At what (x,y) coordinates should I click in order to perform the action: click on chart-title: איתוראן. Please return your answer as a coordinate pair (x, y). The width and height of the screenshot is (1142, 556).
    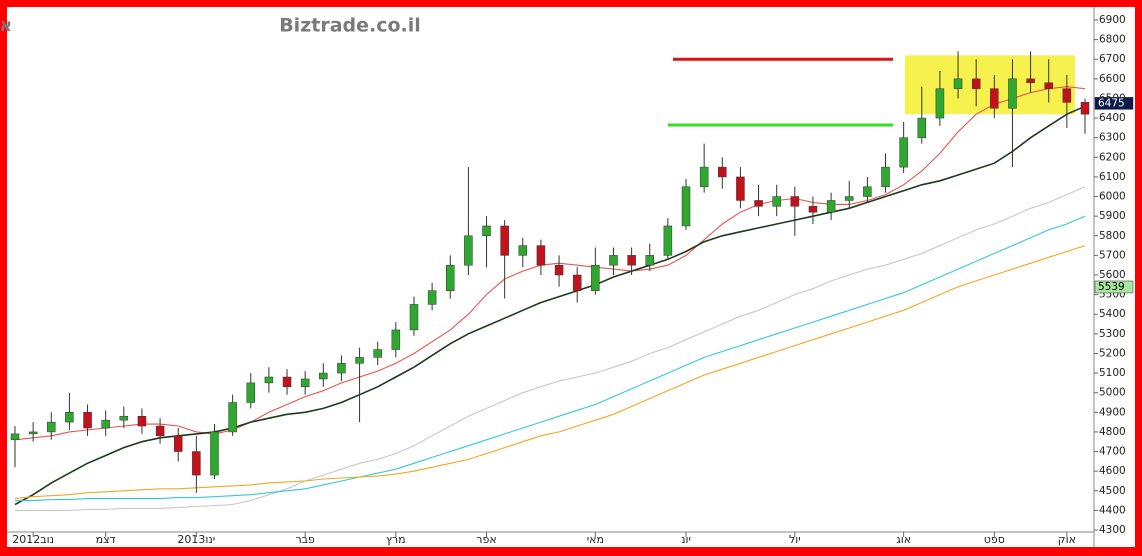
    Looking at the image, I should click on (6, 26).